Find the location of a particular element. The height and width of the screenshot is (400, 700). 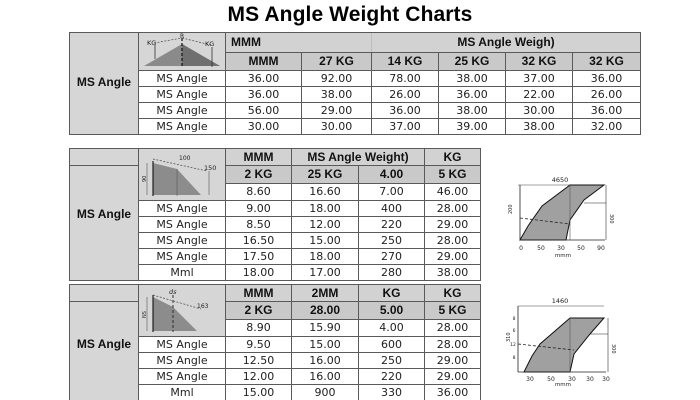

table-cell: 900 is located at coordinates (325, 392).